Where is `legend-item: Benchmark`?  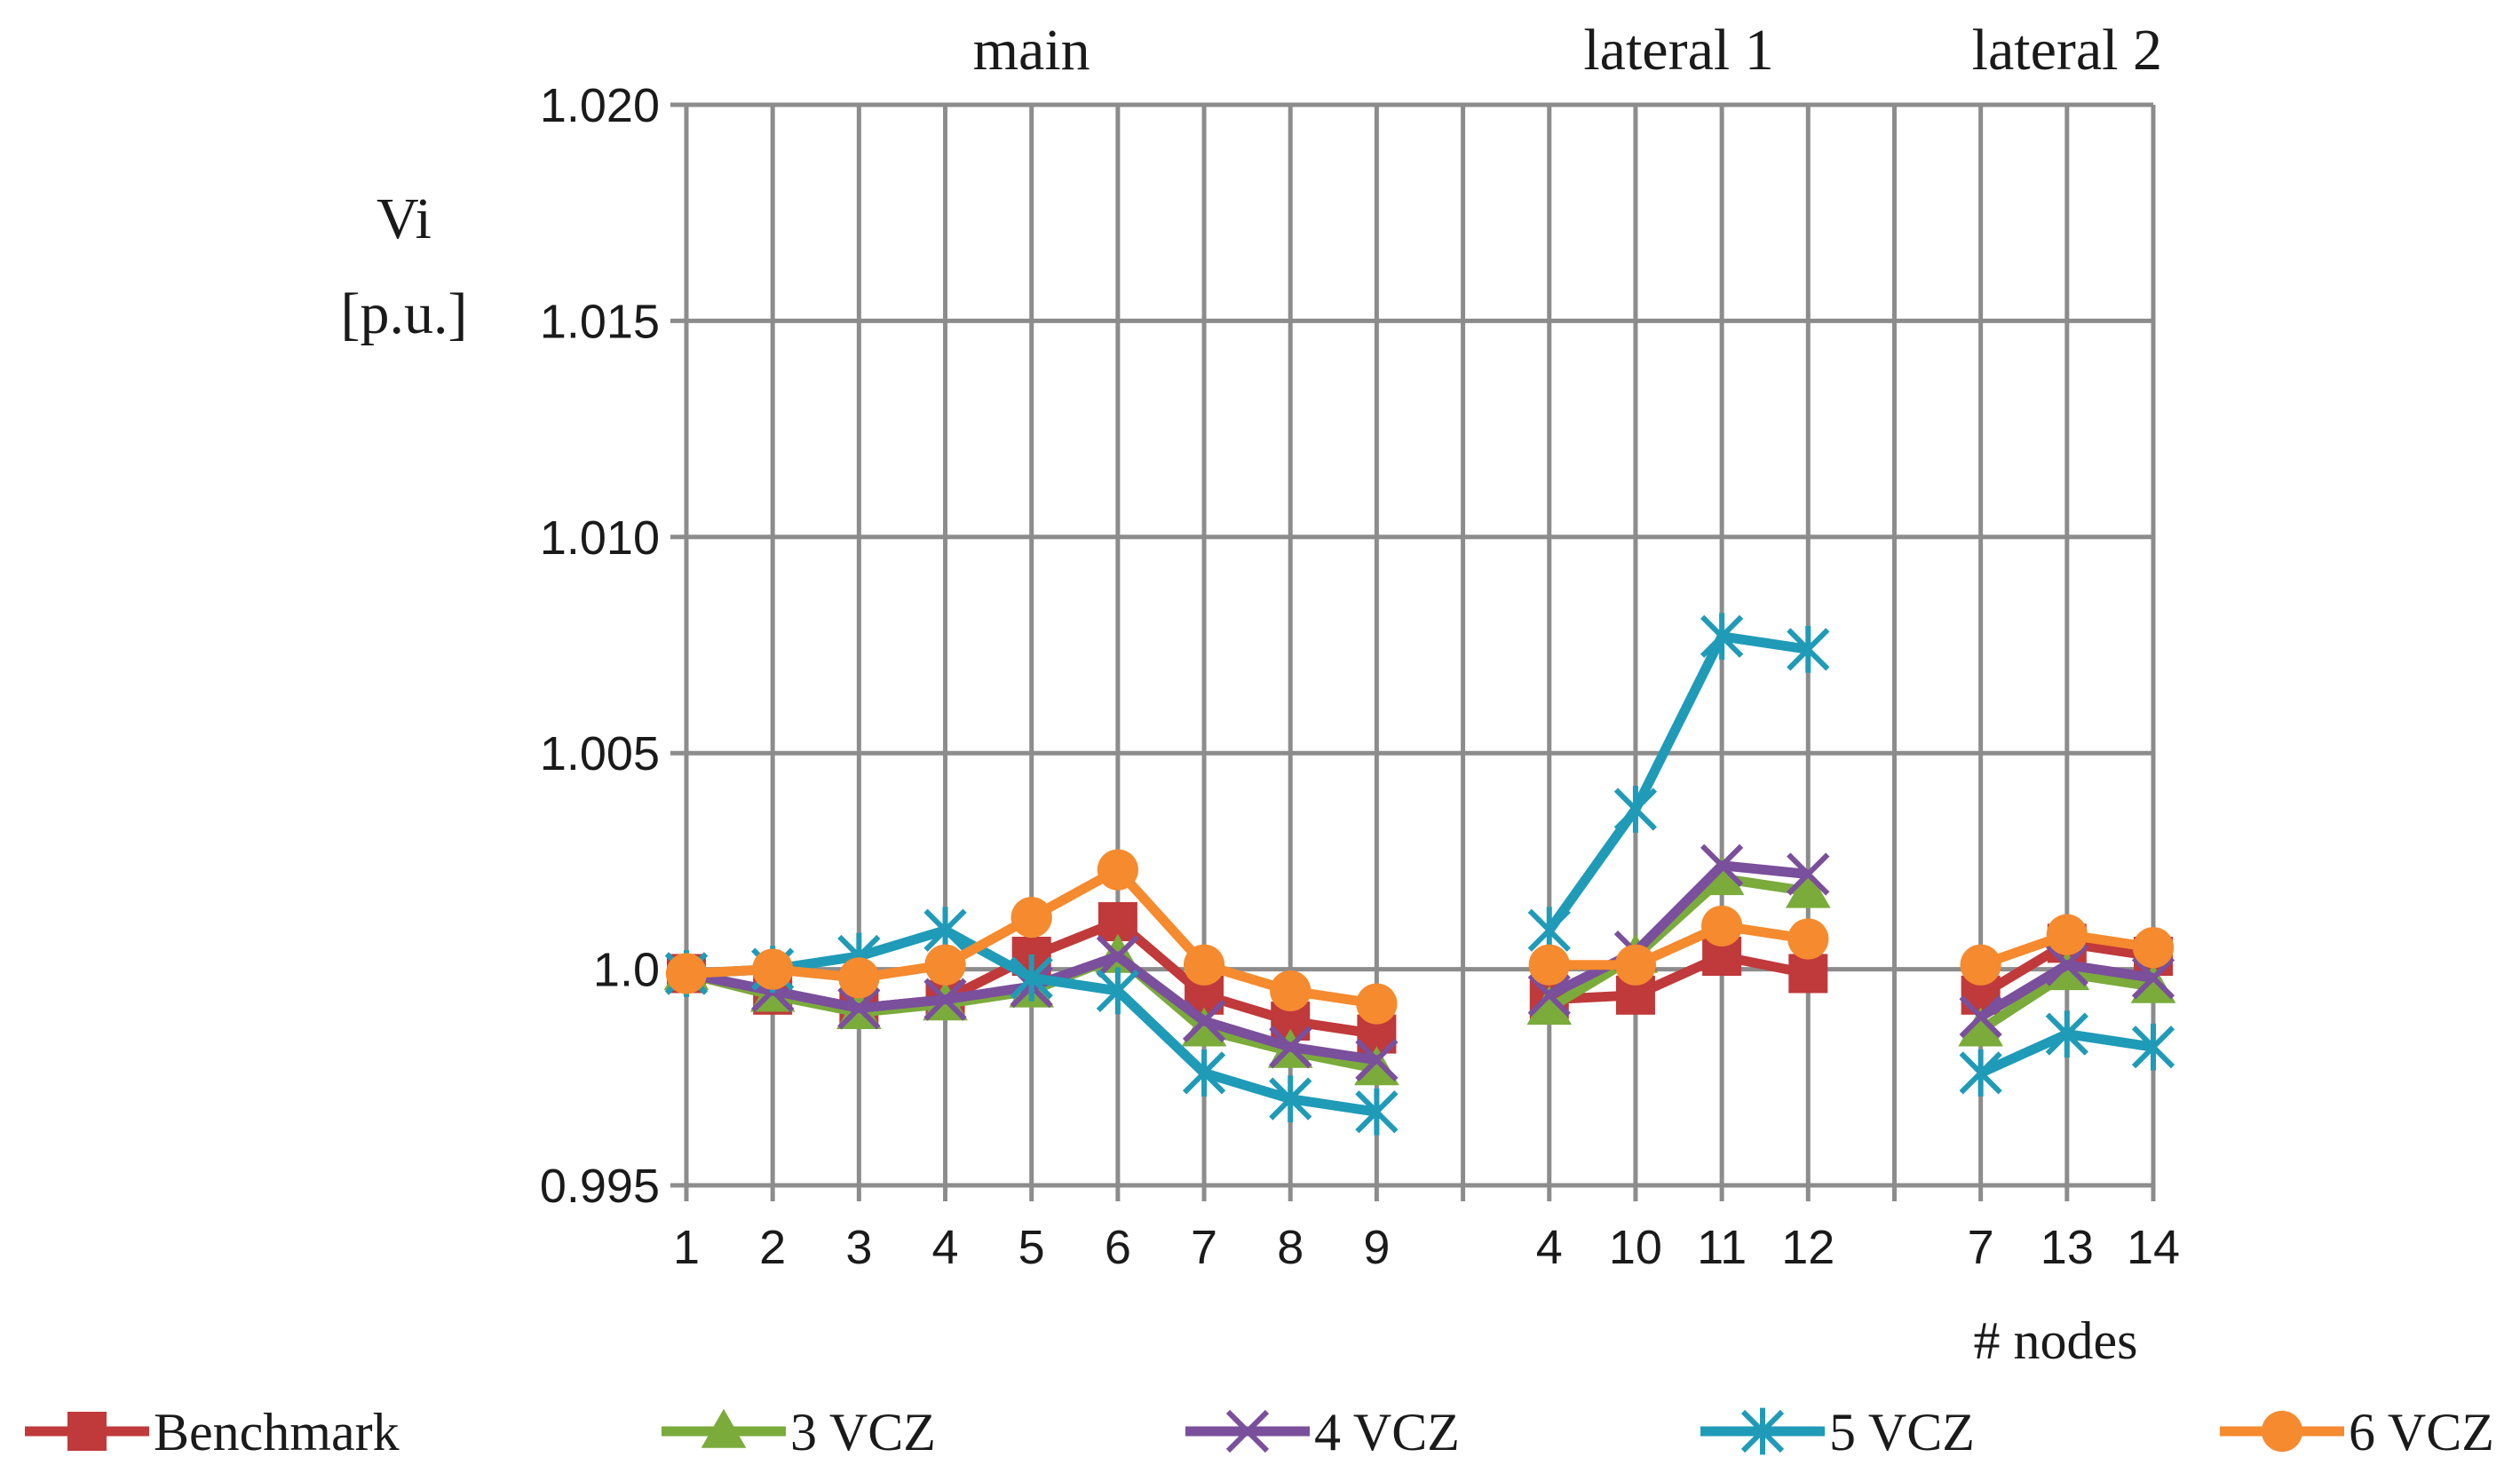 legend-item: Benchmark is located at coordinates (212, 1432).